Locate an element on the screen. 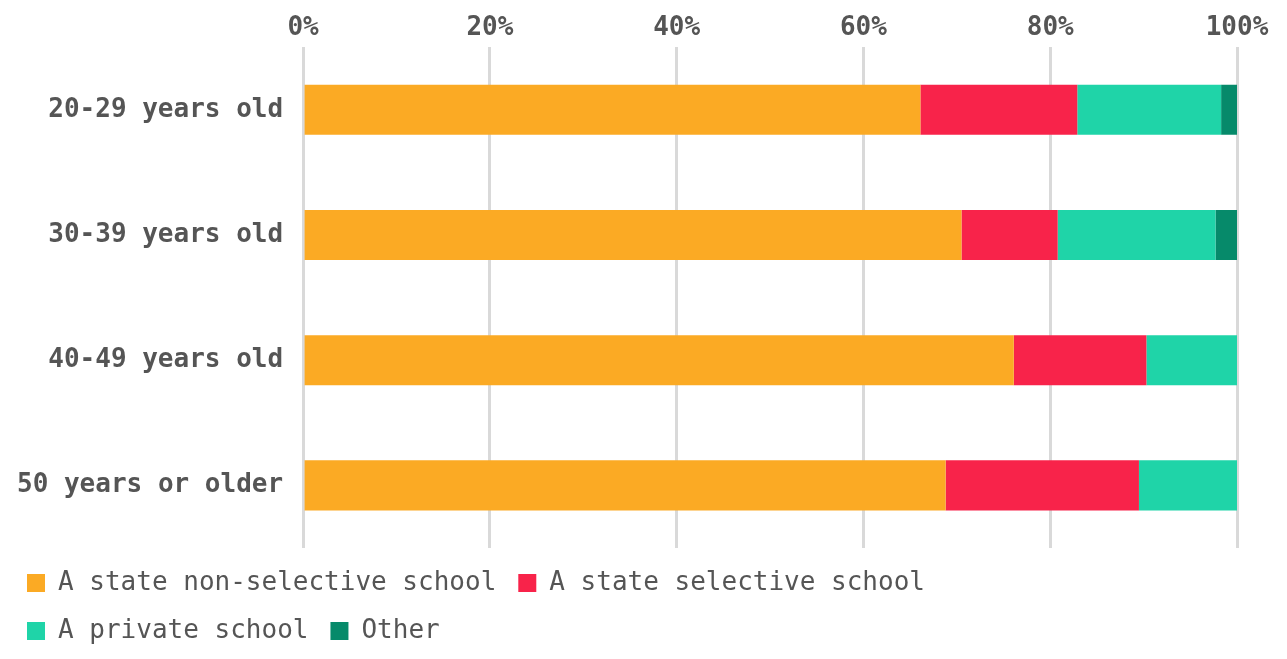 This screenshot has height=659, width=1287. y-tick-label: 30-39 years old is located at coordinates (166, 232).